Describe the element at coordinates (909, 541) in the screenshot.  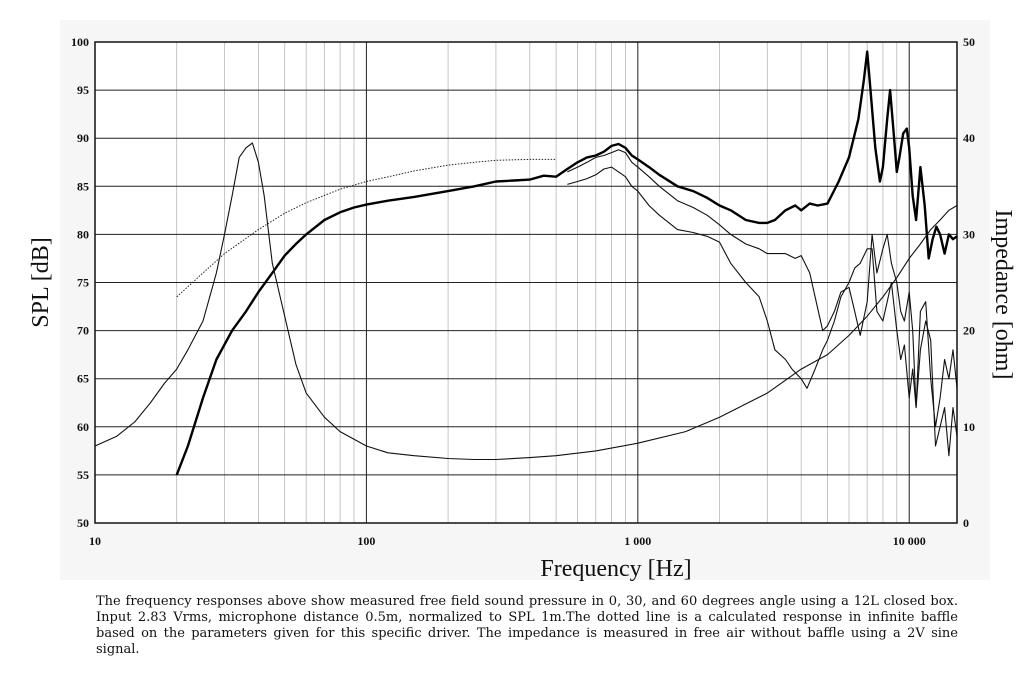
I see `x-tick-label: 10 000` at that location.